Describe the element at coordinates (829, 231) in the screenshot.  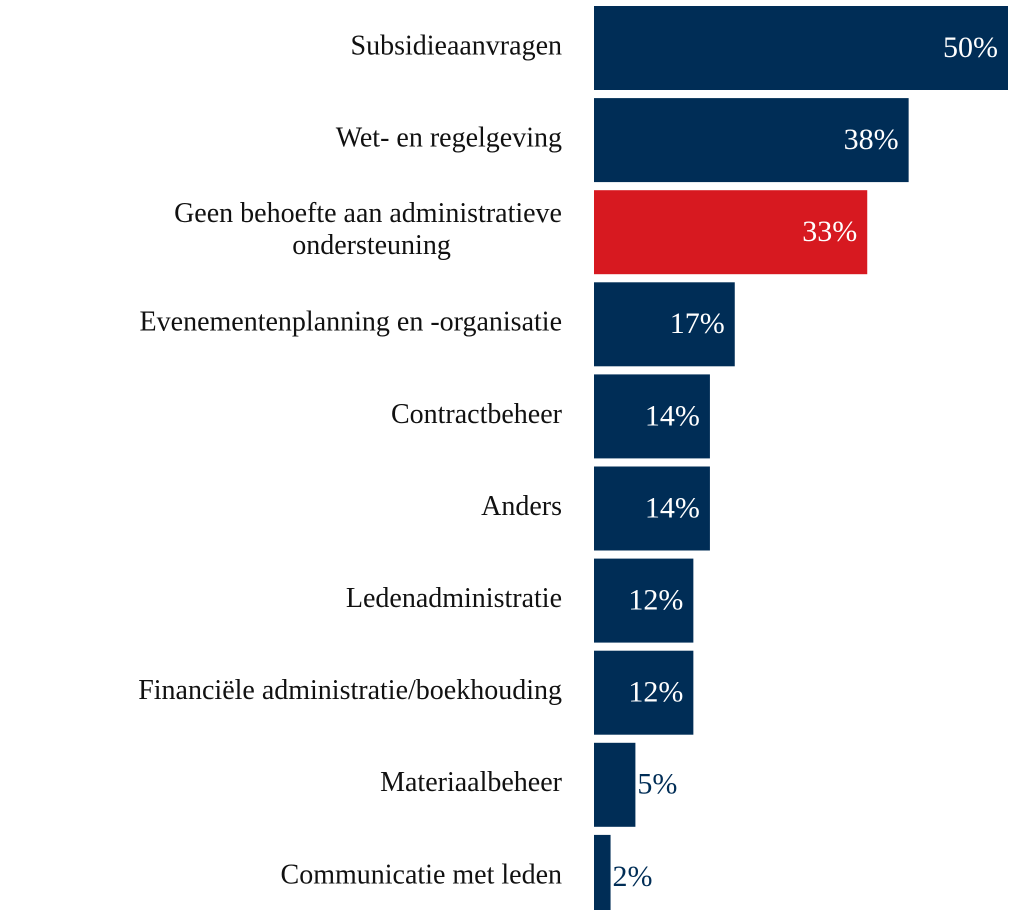
I see `value-label: 33%` at that location.